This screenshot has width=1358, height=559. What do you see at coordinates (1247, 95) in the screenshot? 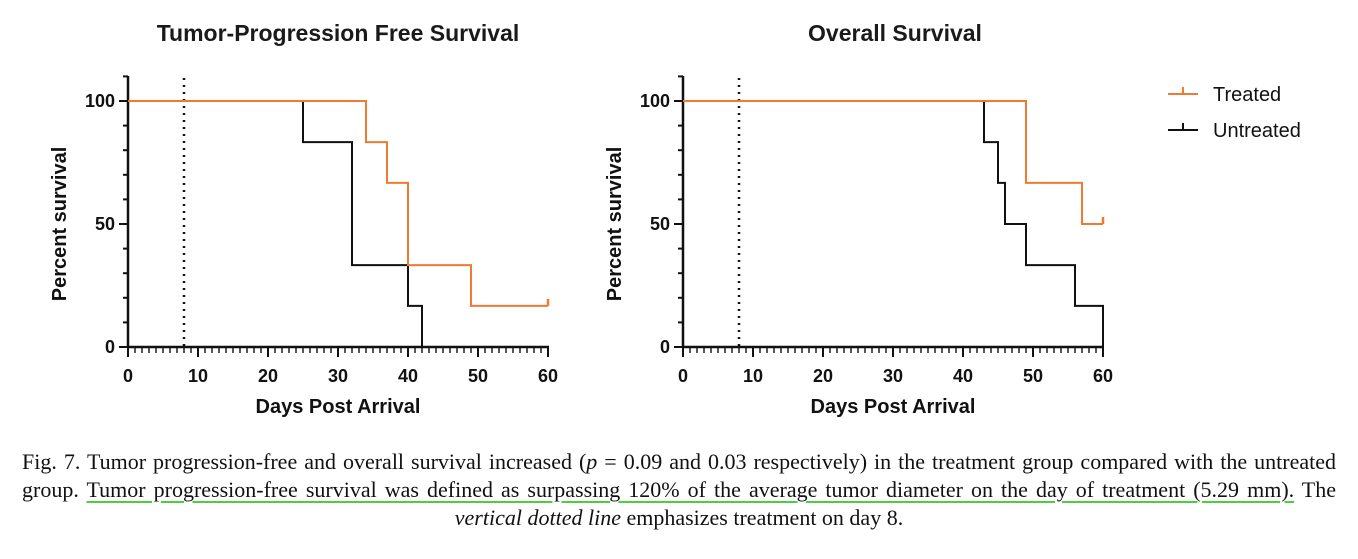
I see `legend-label-treated: Treated` at bounding box center [1247, 95].